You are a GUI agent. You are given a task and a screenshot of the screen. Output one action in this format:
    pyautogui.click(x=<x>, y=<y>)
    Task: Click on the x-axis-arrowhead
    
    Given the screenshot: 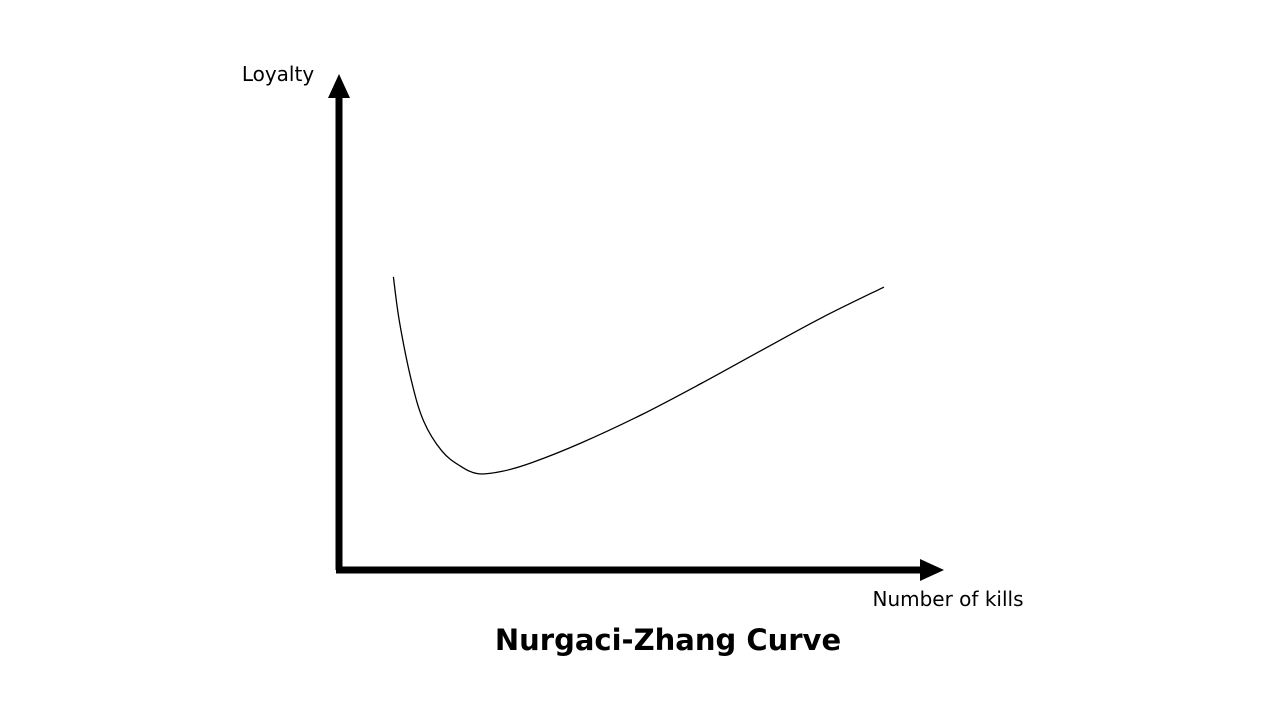 What is the action you would take?
    pyautogui.click(x=932, y=570)
    